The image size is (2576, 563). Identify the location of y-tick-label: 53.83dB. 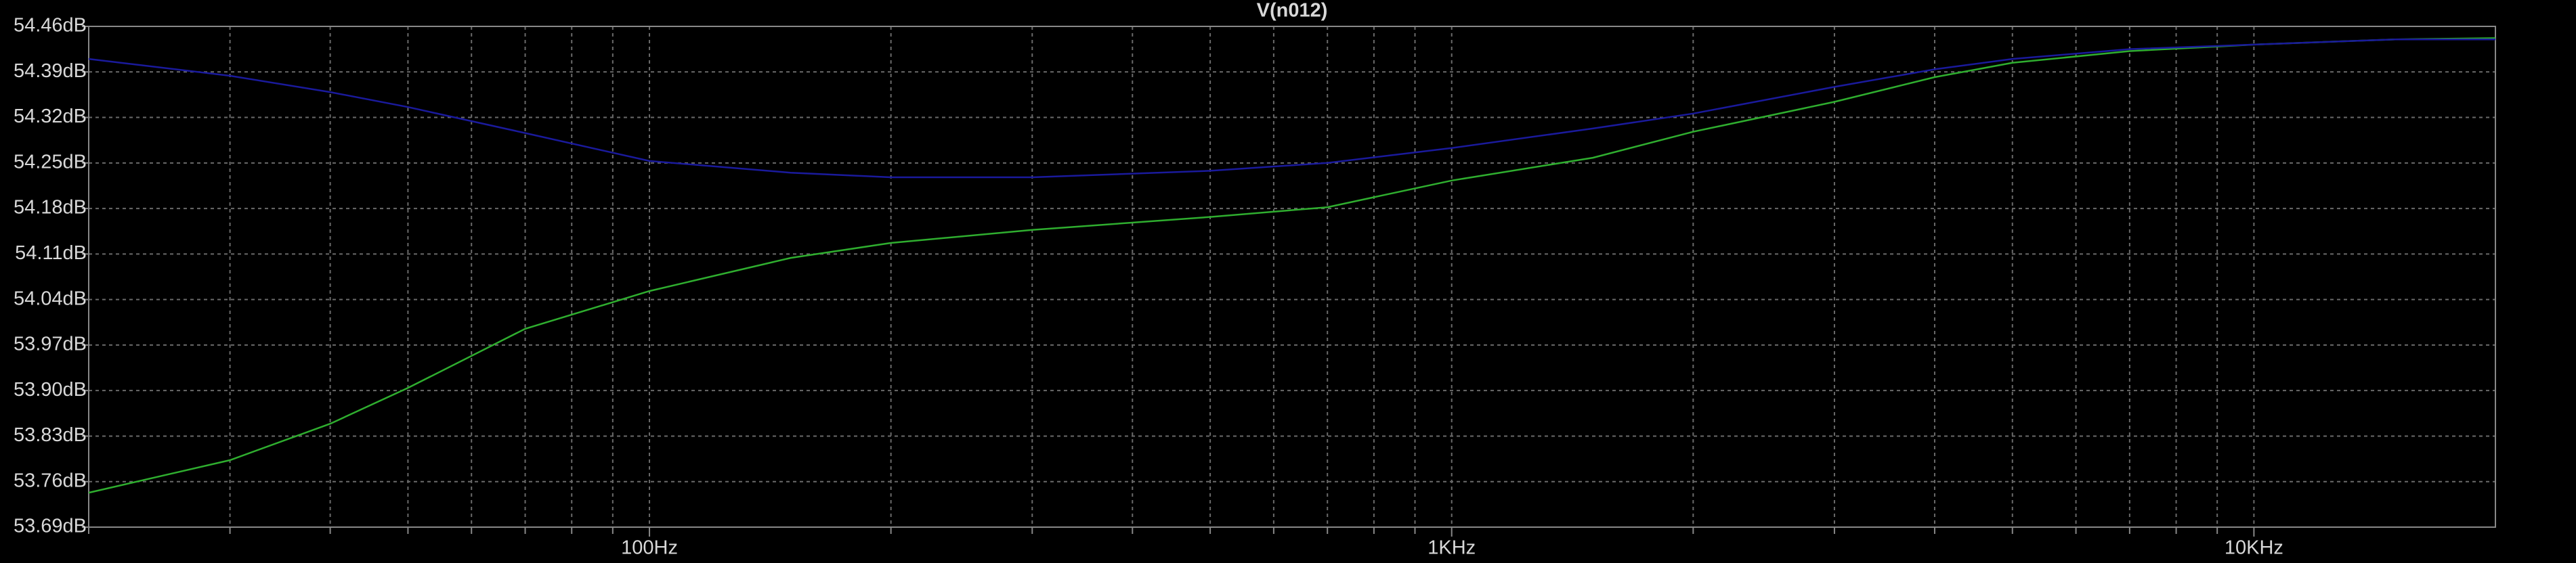
(50, 435).